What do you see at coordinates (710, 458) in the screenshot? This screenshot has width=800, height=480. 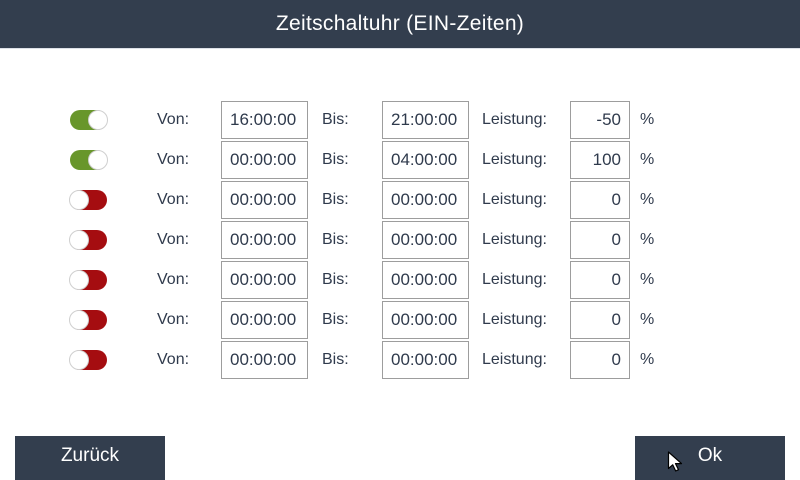 I see `ok-button: Ok` at bounding box center [710, 458].